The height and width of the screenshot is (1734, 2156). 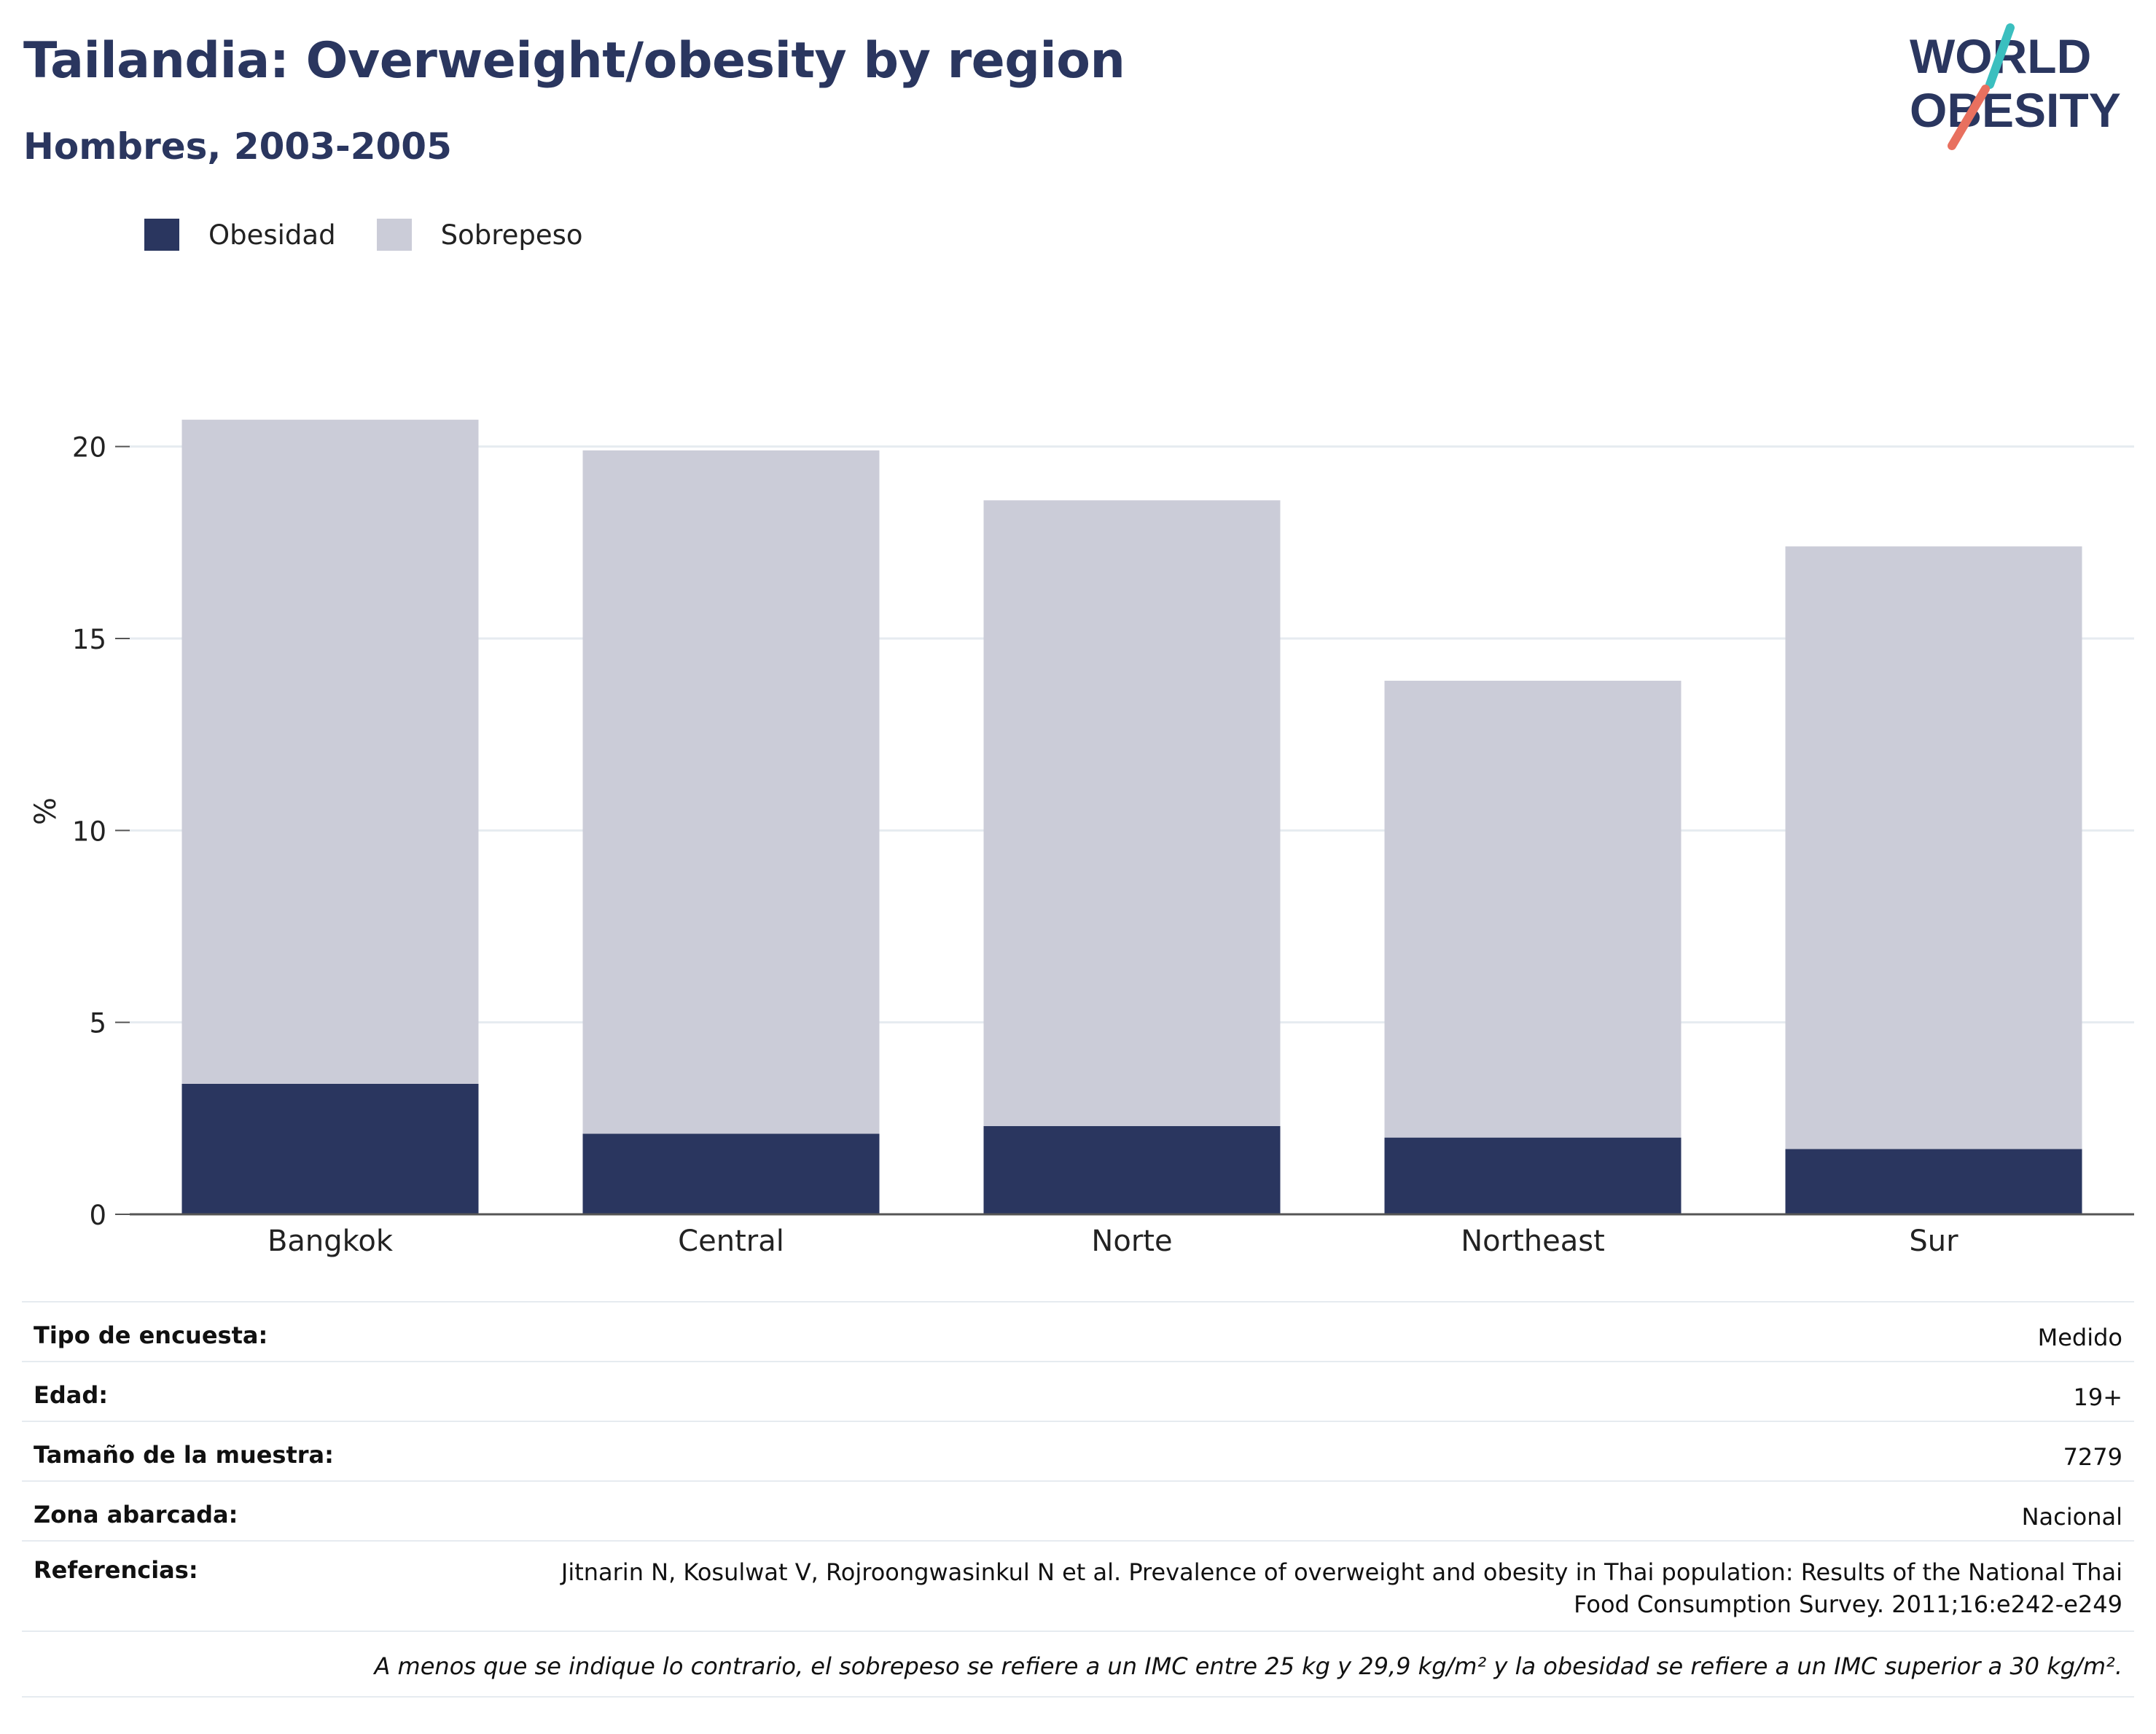 What do you see at coordinates (1078, 1331) in the screenshot?
I see `info-row-survey-type: Tipo de encuesta: Medido` at bounding box center [1078, 1331].